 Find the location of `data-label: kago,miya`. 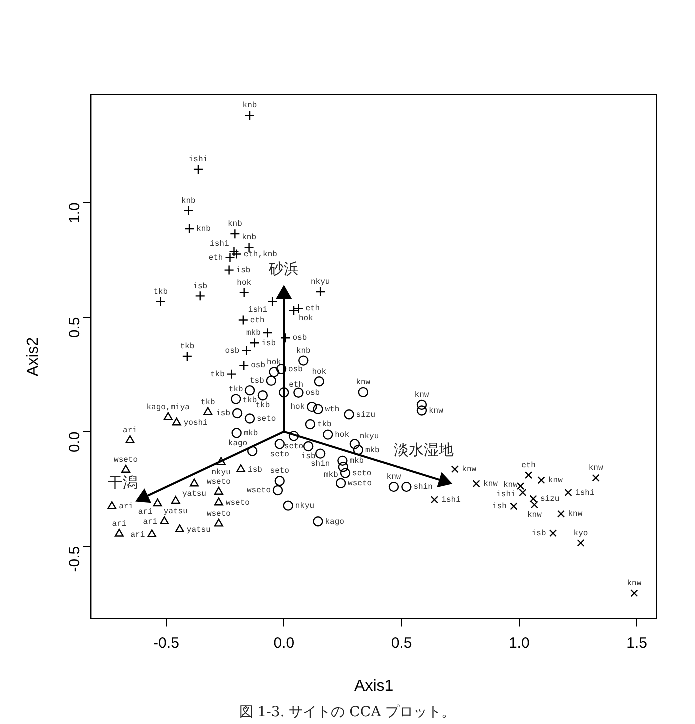

data-label: kago,miya is located at coordinates (168, 408).